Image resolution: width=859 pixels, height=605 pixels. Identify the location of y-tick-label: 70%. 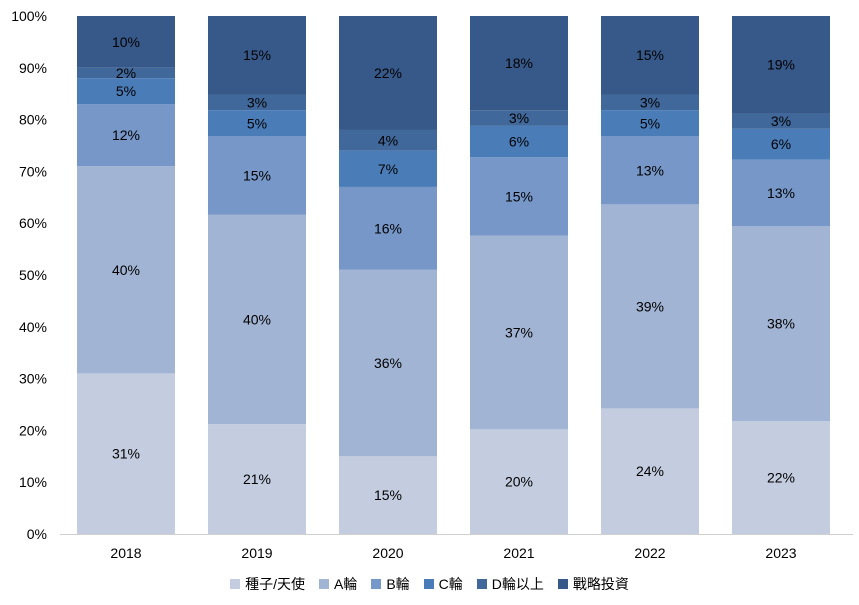
(33, 171).